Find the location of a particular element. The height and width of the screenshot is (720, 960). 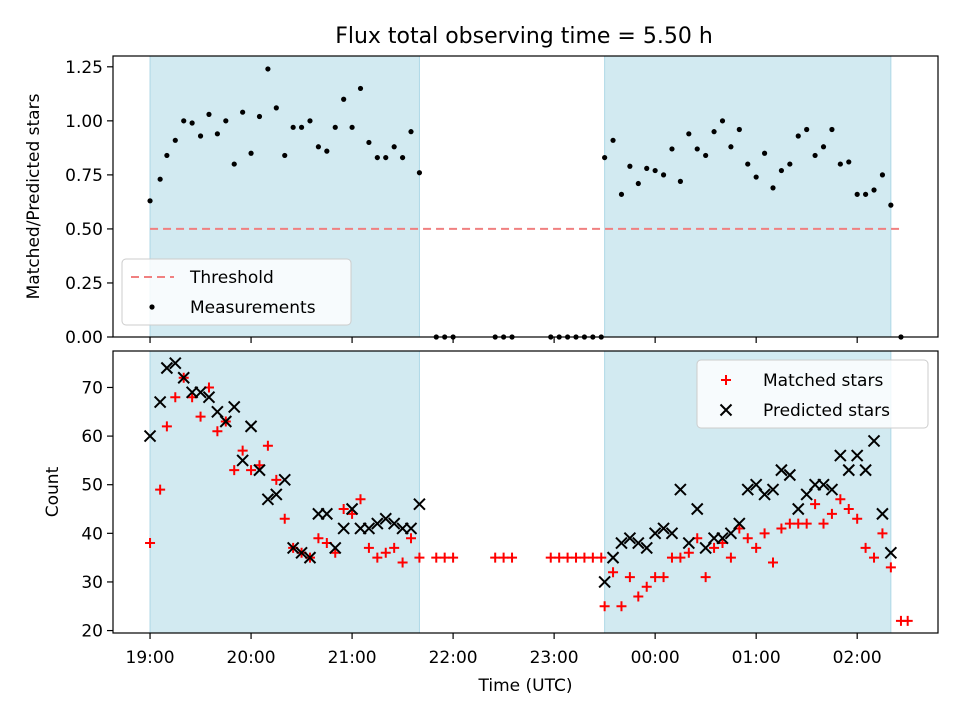

y-tick-label: 70 is located at coordinates (92, 388).